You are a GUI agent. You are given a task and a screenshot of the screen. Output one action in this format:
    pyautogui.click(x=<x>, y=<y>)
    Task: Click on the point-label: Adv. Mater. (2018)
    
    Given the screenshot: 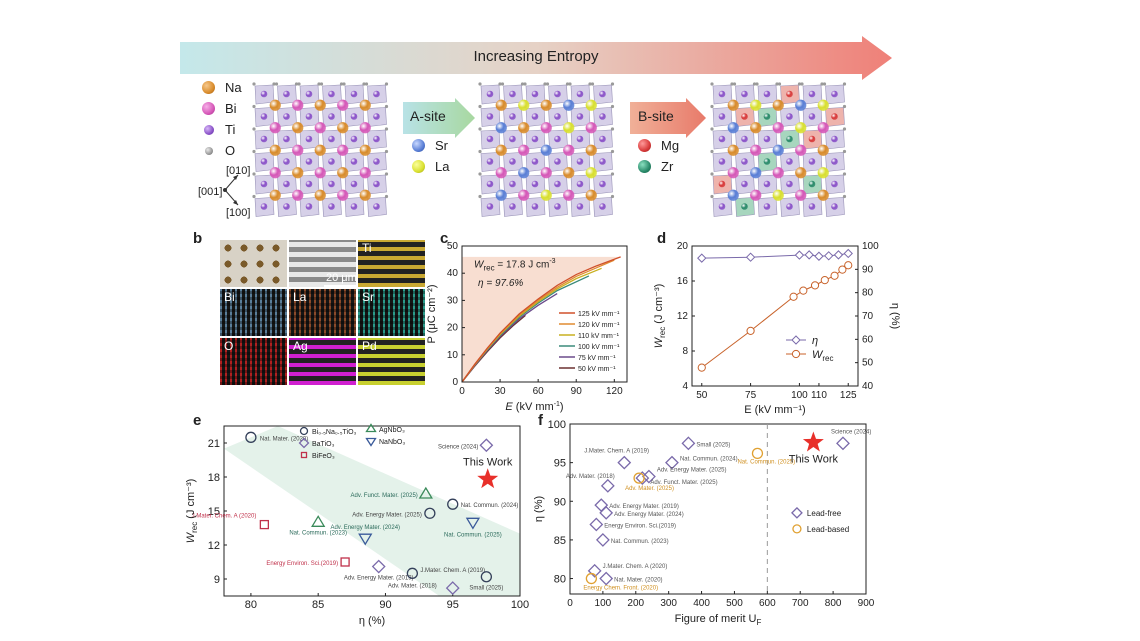 What is the action you would take?
    pyautogui.click(x=590, y=477)
    